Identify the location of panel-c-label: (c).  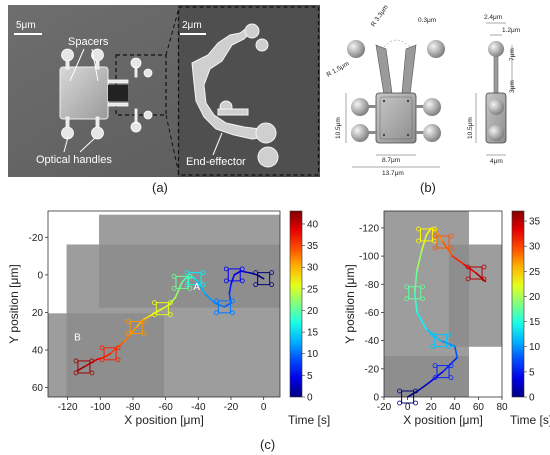
(268, 444).